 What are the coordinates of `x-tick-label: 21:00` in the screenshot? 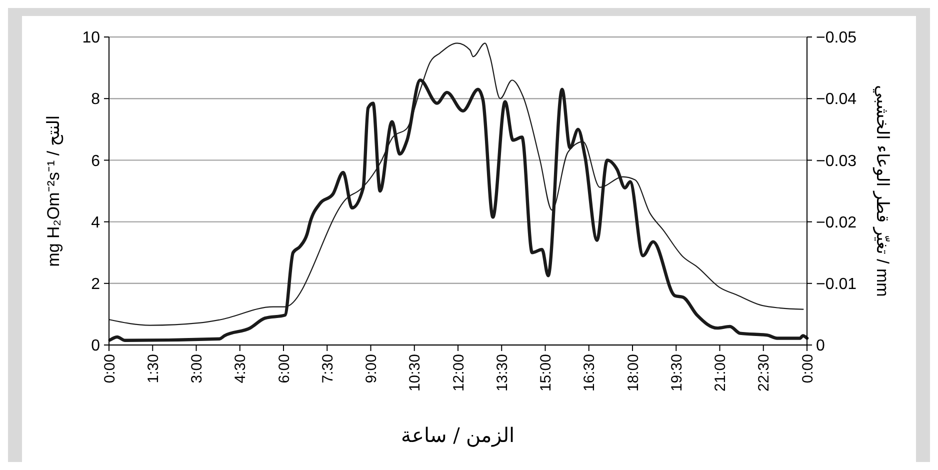 It's located at (720, 373).